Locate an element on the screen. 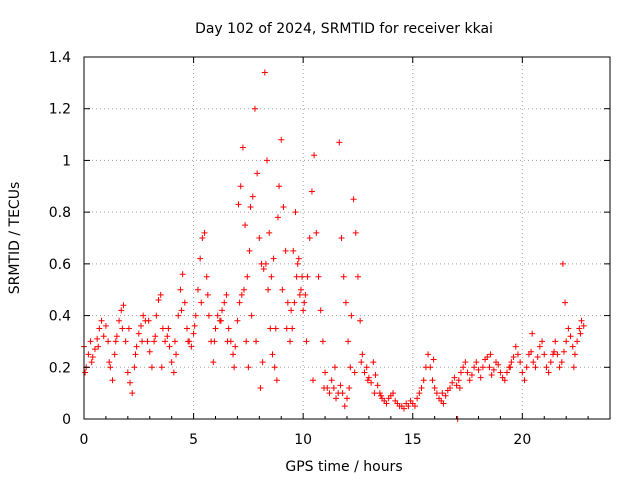 The height and width of the screenshot is (480, 640). y-tick-label: 0 is located at coordinates (66, 420).